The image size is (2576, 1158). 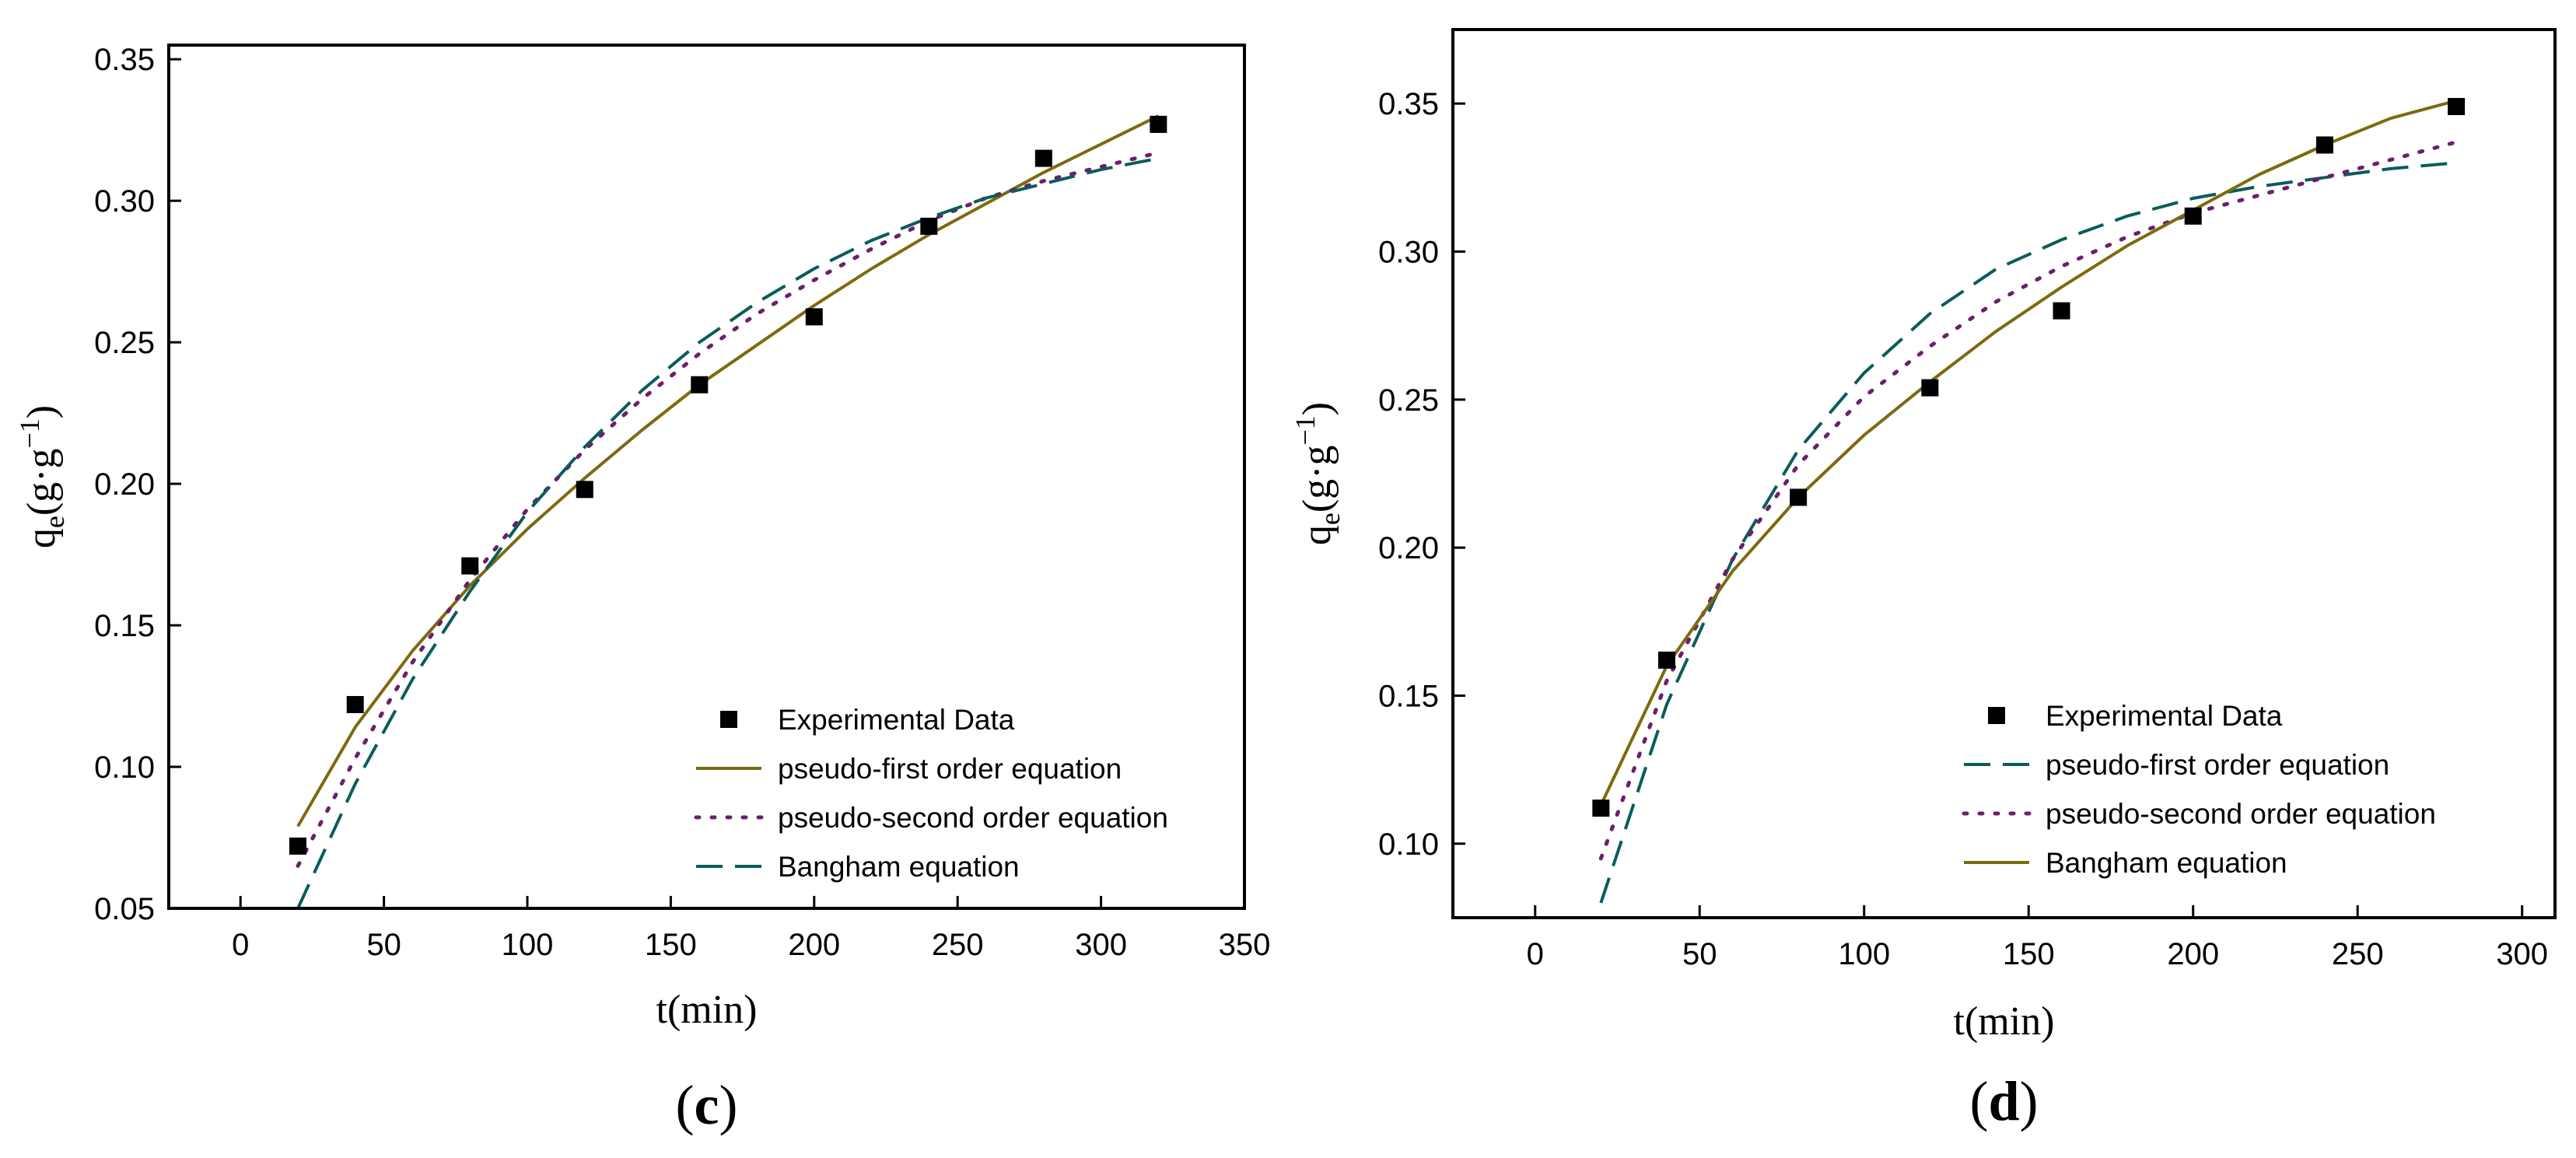 I want to click on y-tick-label: 0.05, so click(x=125, y=909).